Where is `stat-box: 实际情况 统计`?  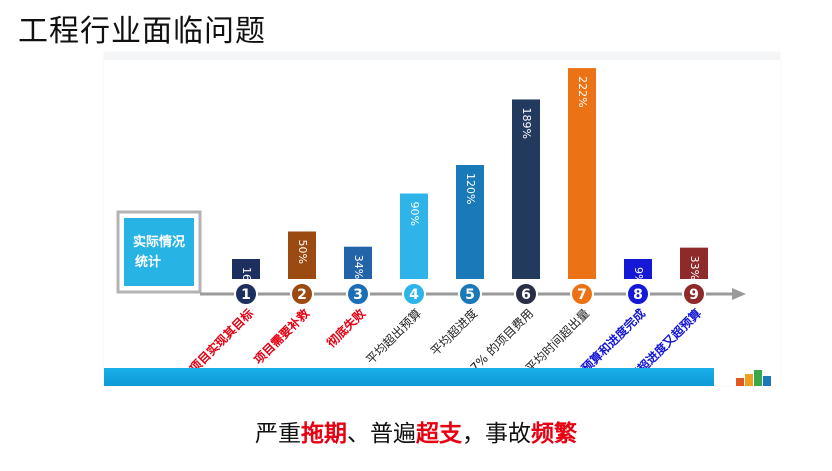 stat-box: 实际情况 统计 is located at coordinates (159, 252).